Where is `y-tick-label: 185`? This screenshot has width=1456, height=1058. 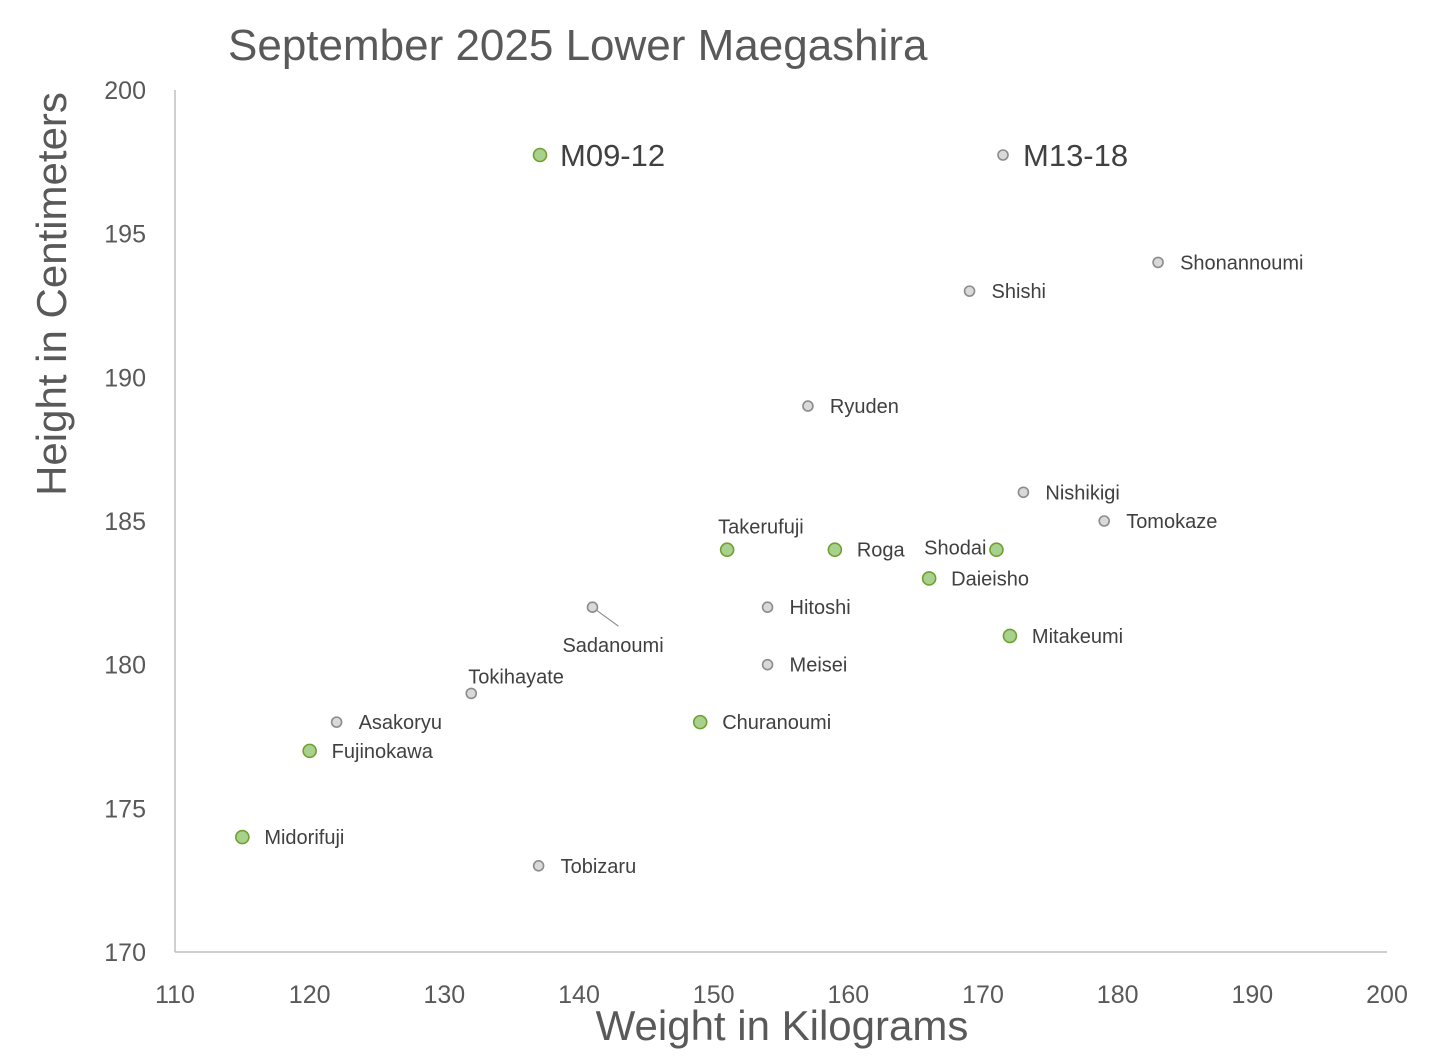
y-tick-label: 185 is located at coordinates (125, 522).